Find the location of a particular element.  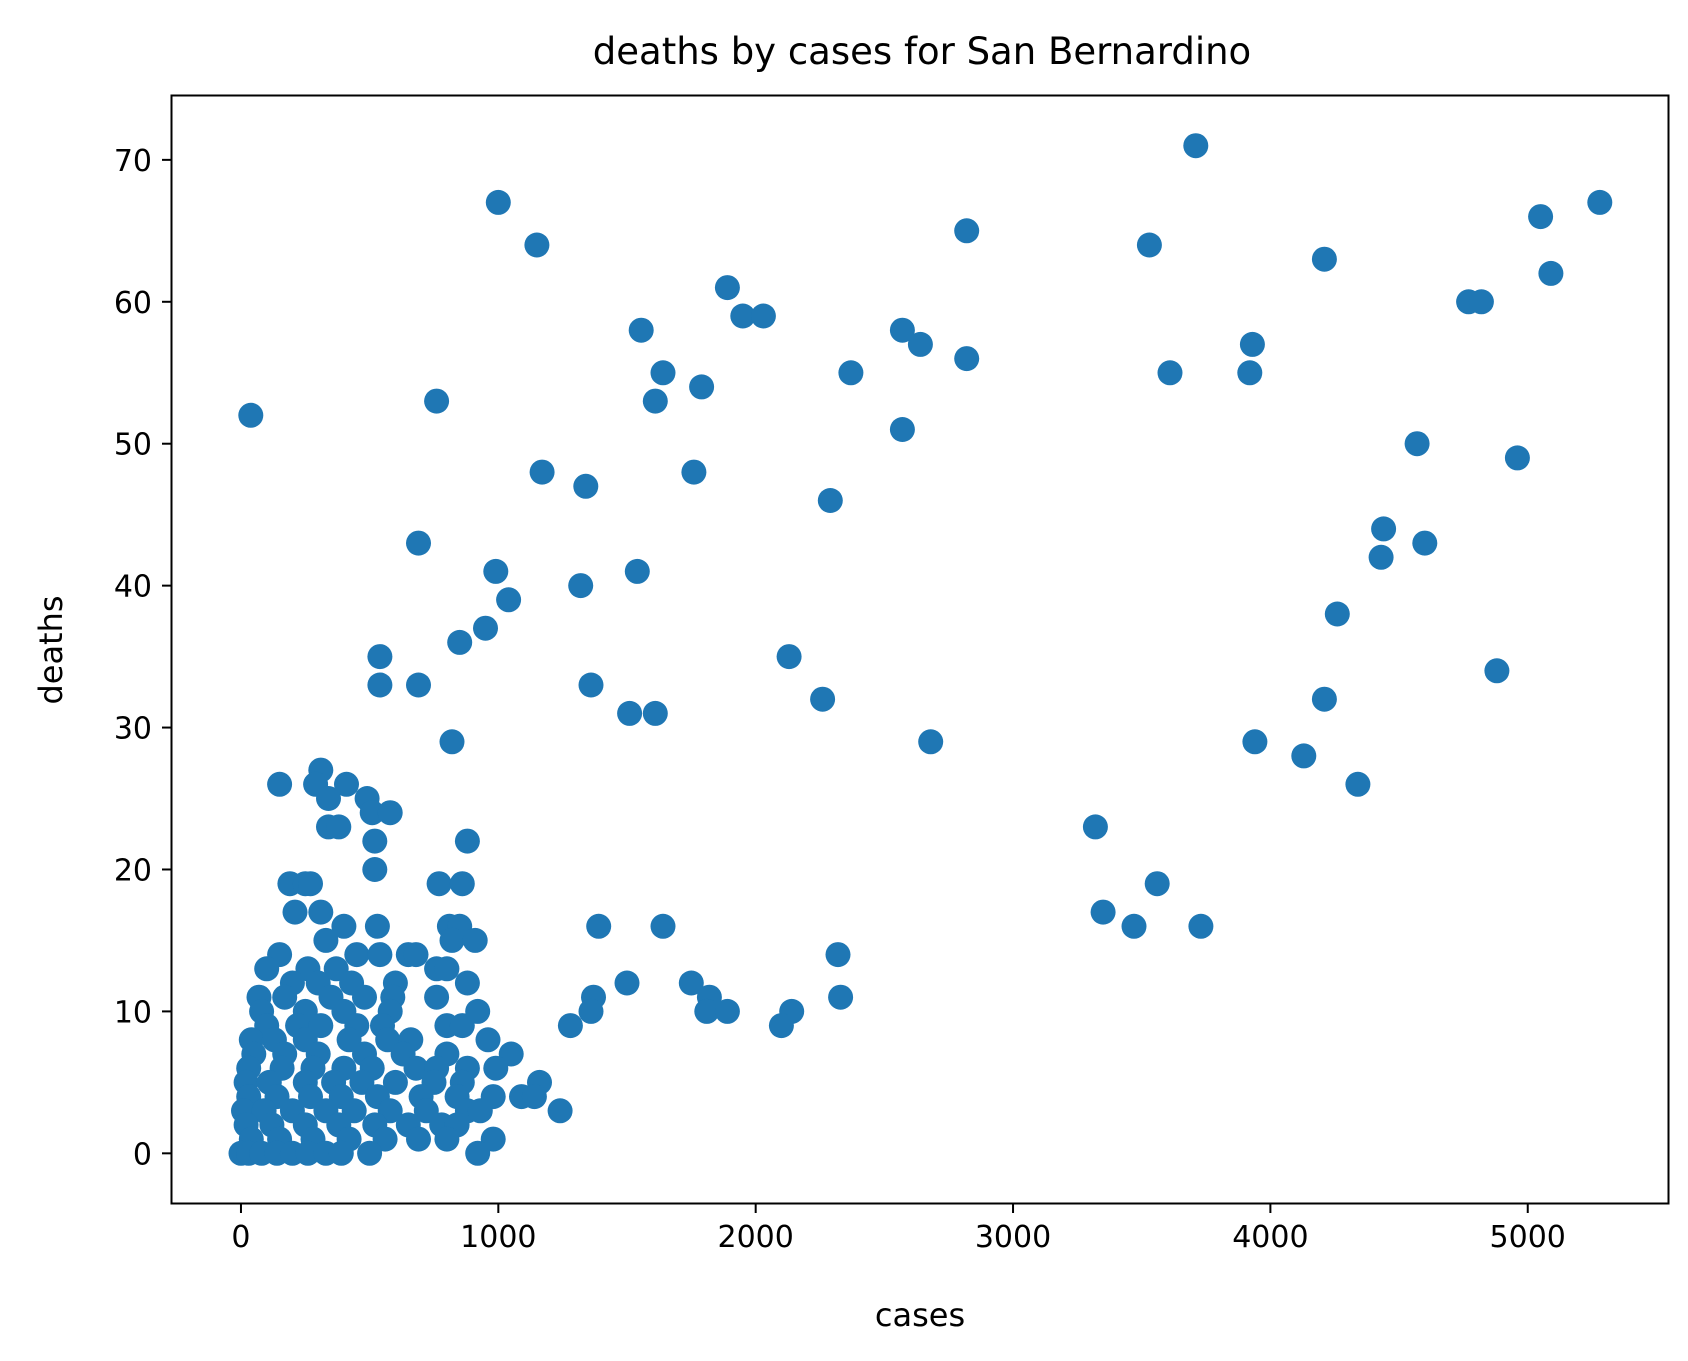

x-tick-label: 5000 is located at coordinates (1528, 1237).